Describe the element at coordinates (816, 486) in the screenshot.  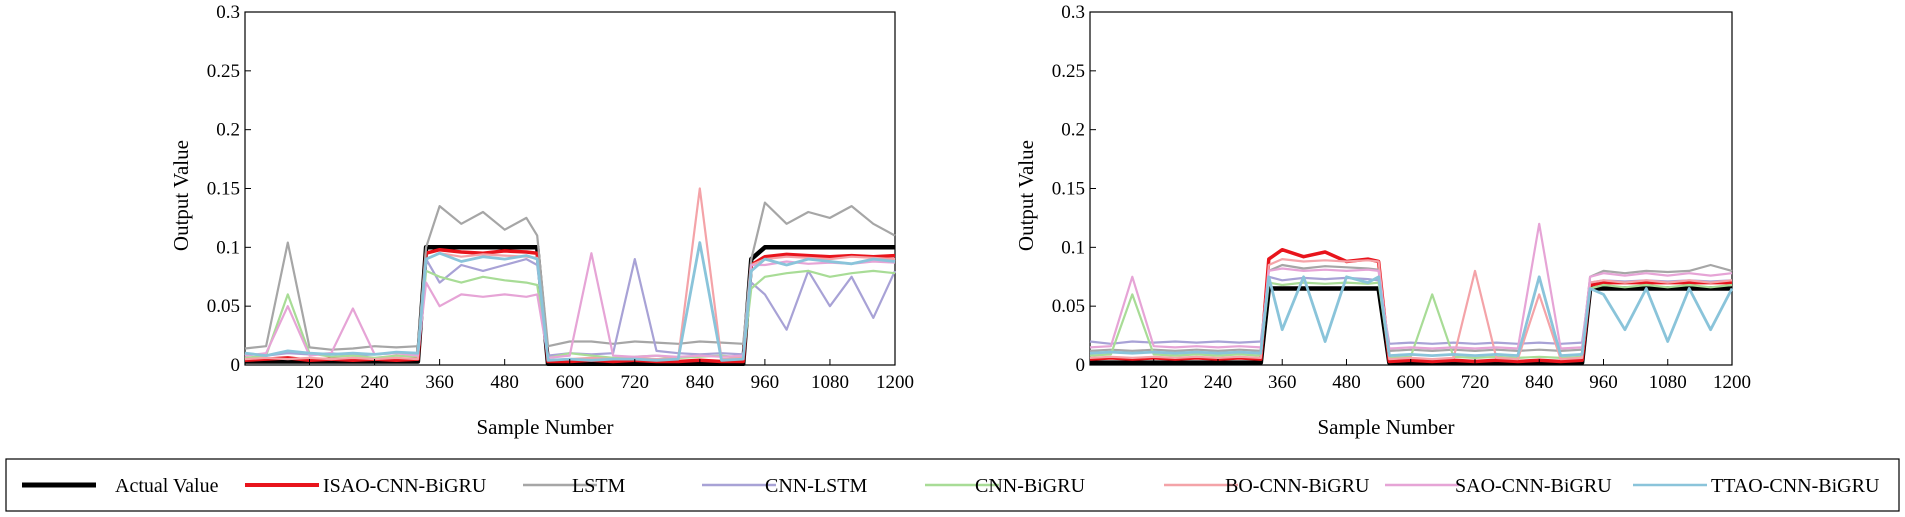
I see `legend-label-cnn-lstm: CNN-LSTM` at that location.